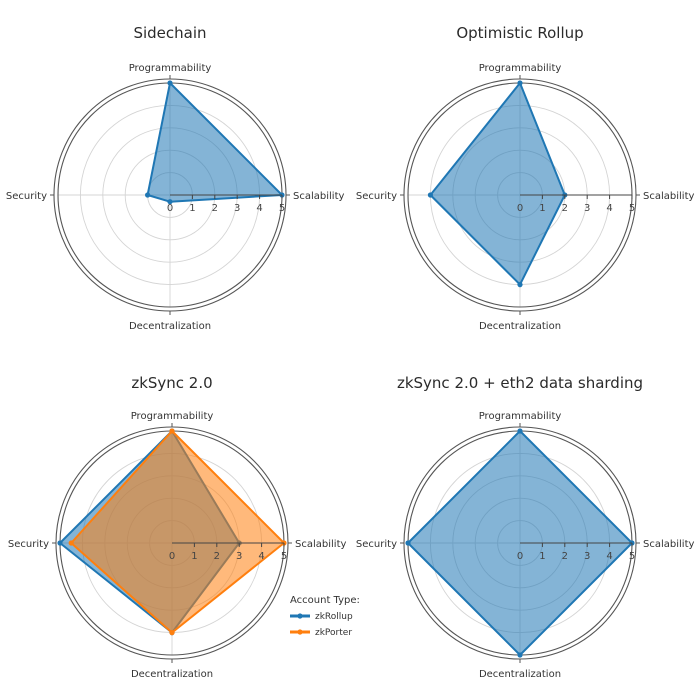  Describe the element at coordinates (520, 383) in the screenshot. I see `chart-title: zkSync 2.0 + eth2 data sharding` at that location.